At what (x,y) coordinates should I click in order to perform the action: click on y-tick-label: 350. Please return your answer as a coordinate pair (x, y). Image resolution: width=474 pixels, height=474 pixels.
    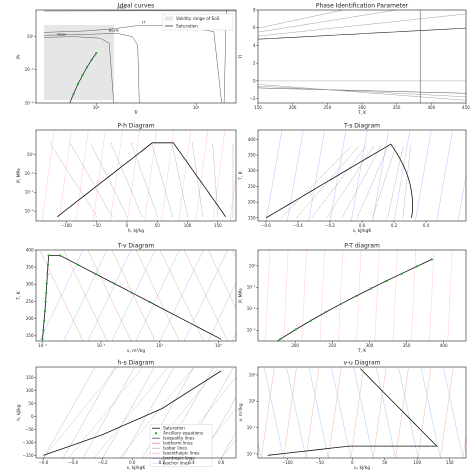
    Looking at the image, I should click on (252, 155).